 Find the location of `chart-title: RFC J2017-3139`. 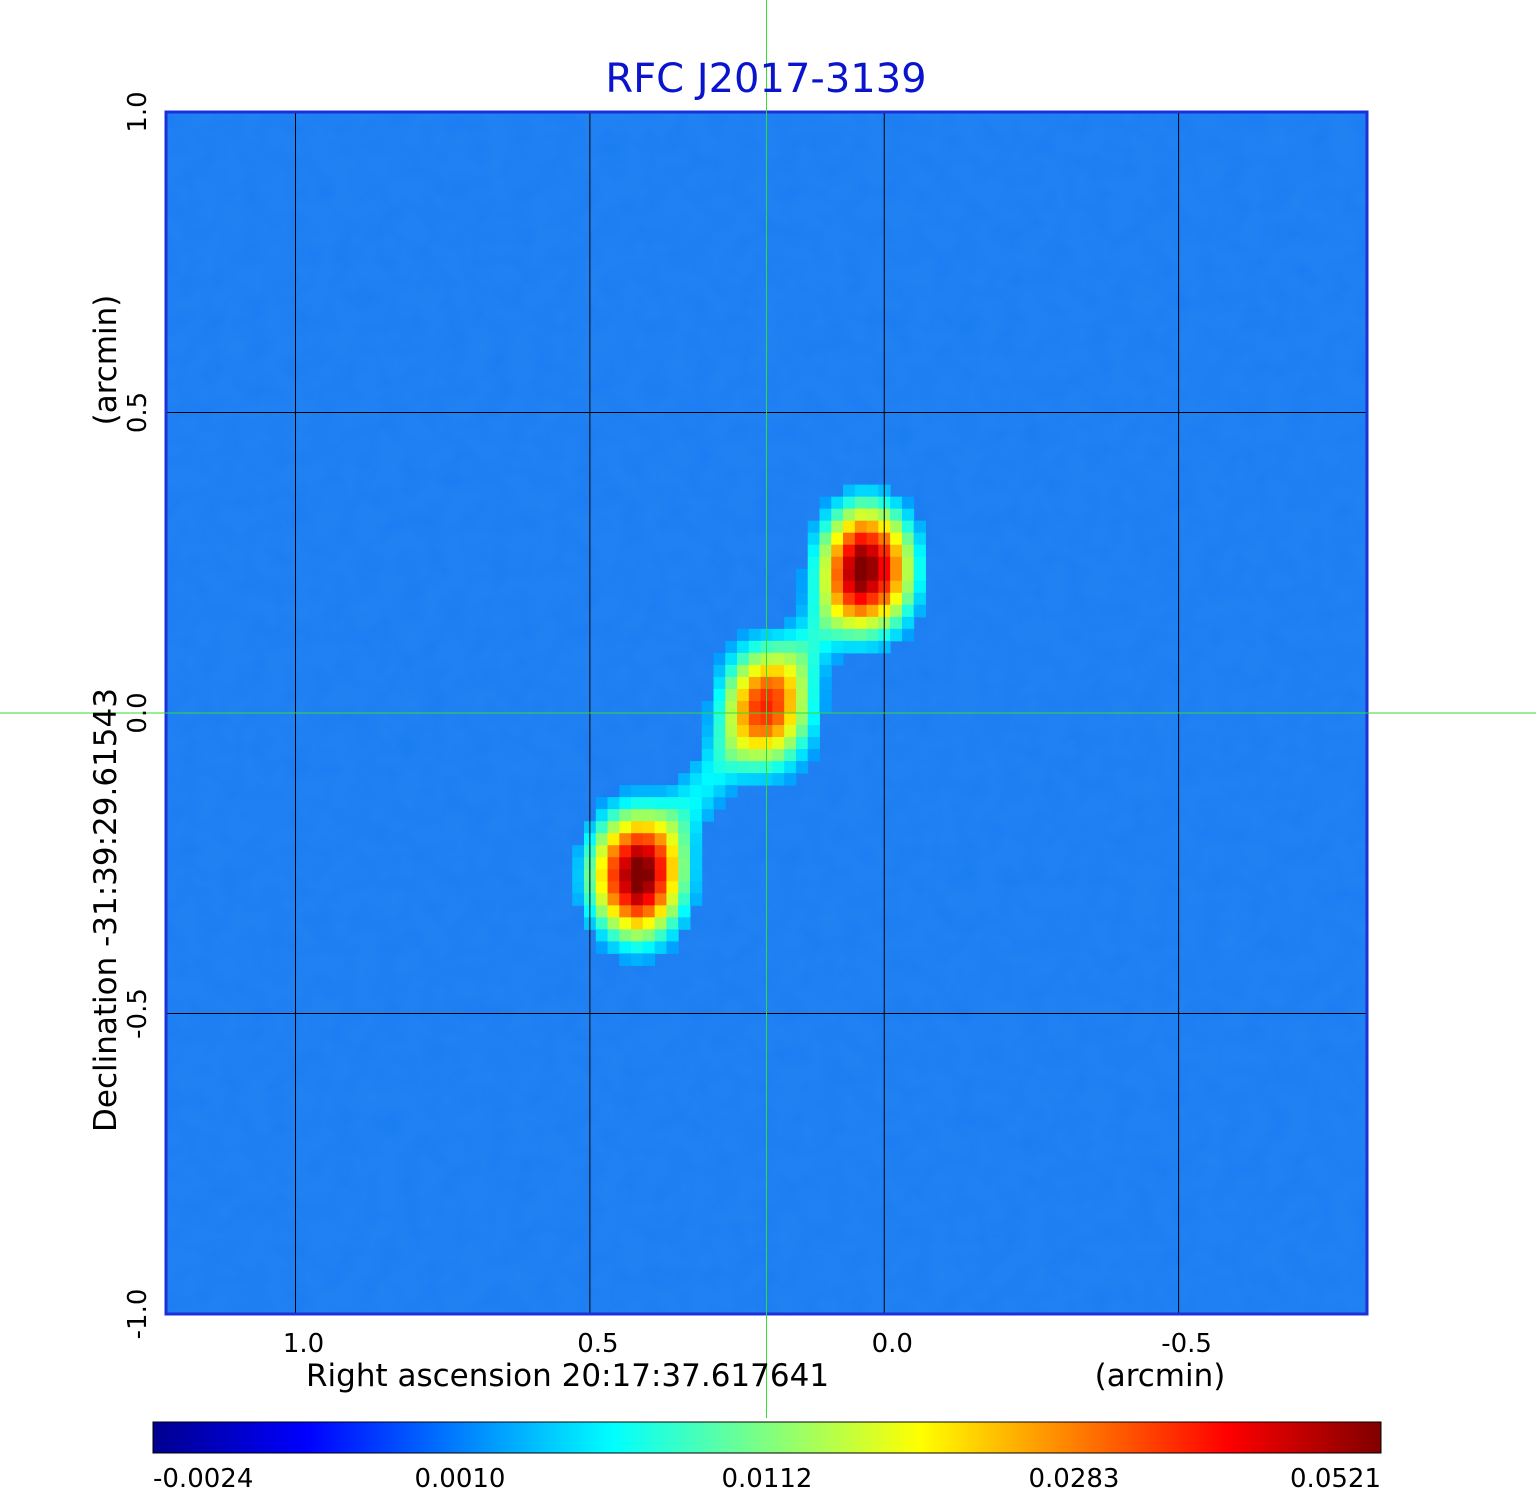

chart-title: RFC J2017-3139 is located at coordinates (765, 79).